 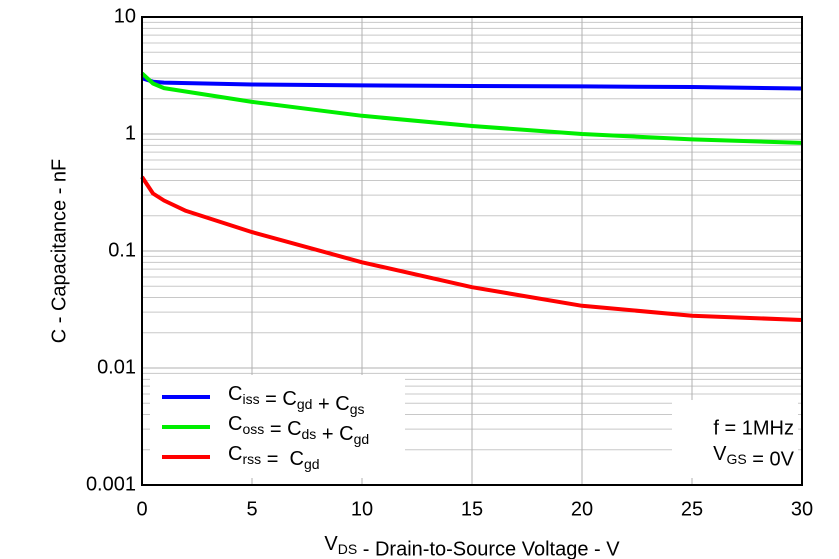 I want to click on x-tick-label: 25, so click(x=692, y=509).